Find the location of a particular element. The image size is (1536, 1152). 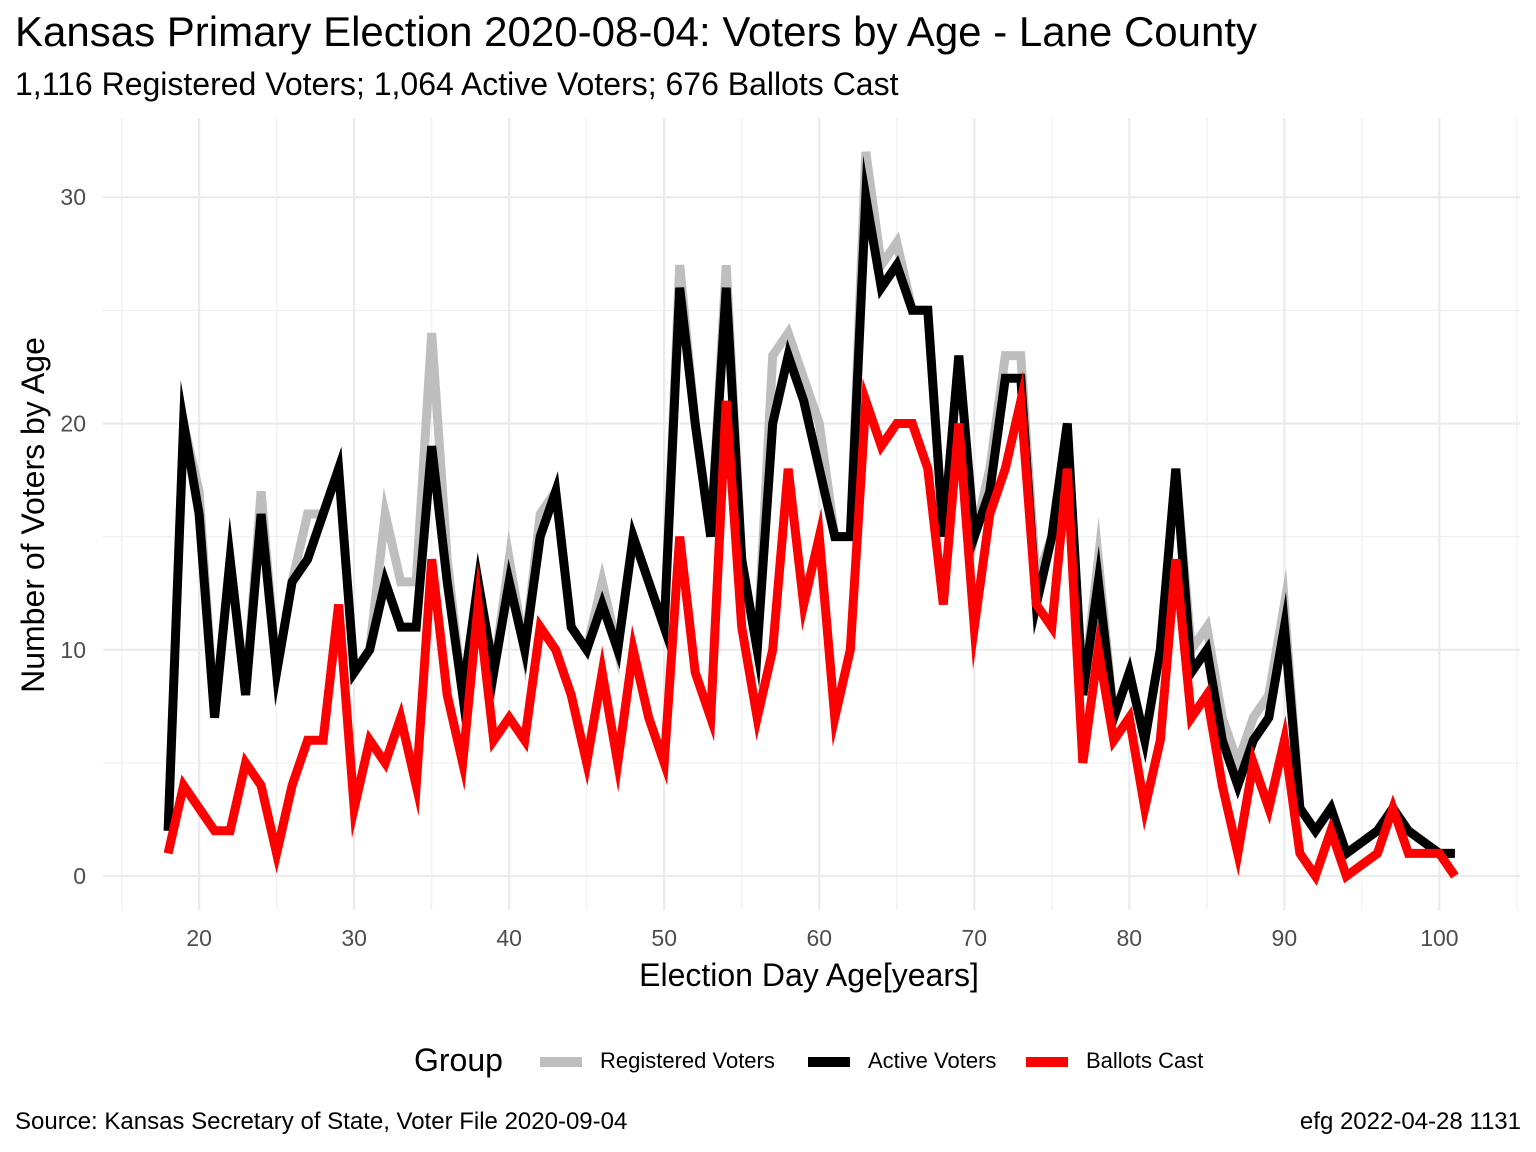

y-tick-label: 20 is located at coordinates (73, 423).